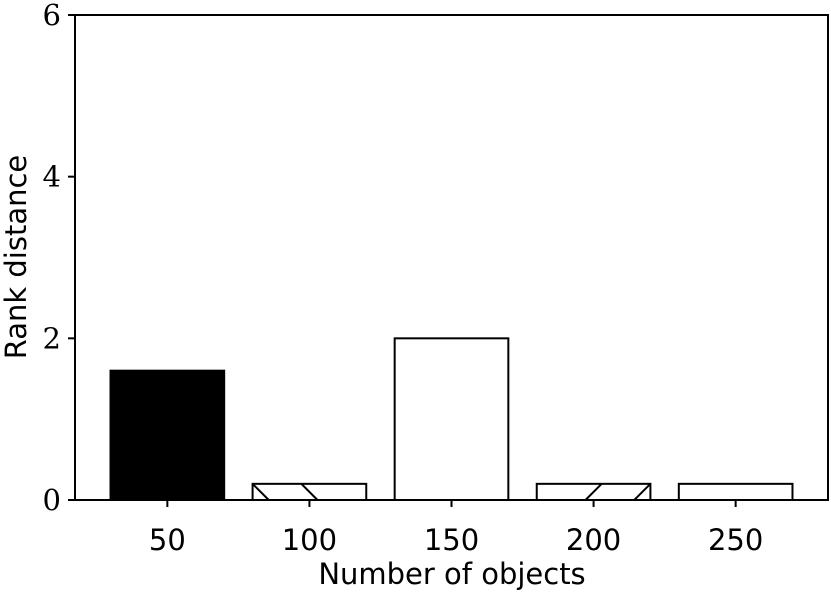  Describe the element at coordinates (52, 500) in the screenshot. I see `y-tick-label: 0` at that location.